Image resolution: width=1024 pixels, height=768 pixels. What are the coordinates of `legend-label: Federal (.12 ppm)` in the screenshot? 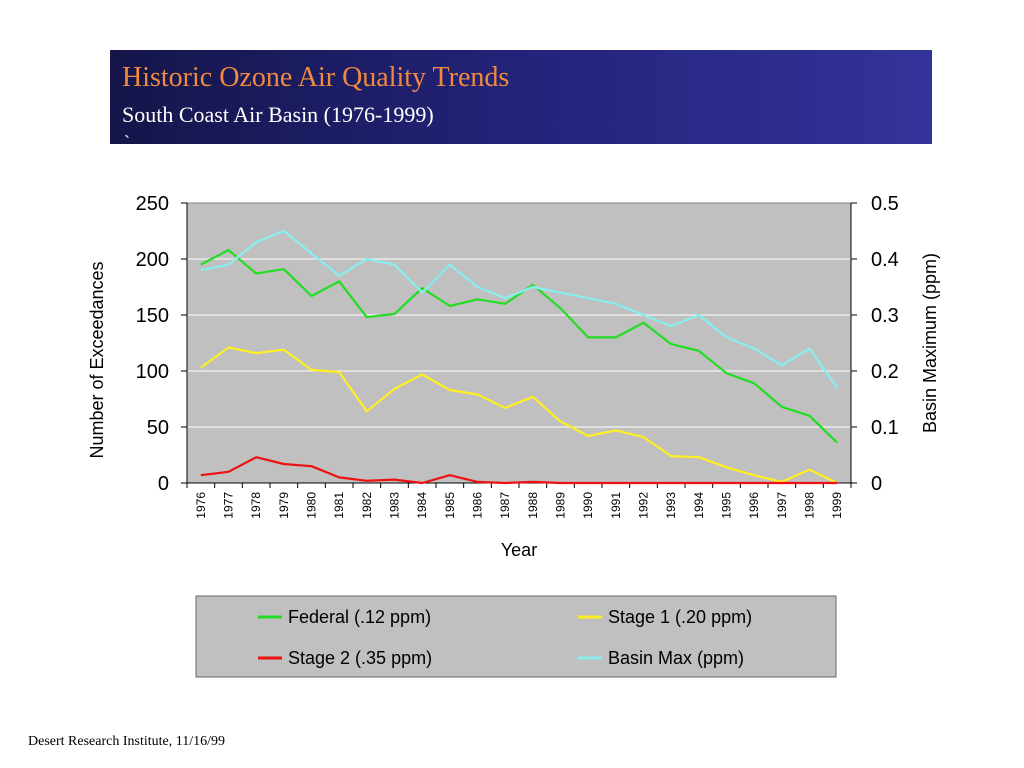 It's located at (359, 617).